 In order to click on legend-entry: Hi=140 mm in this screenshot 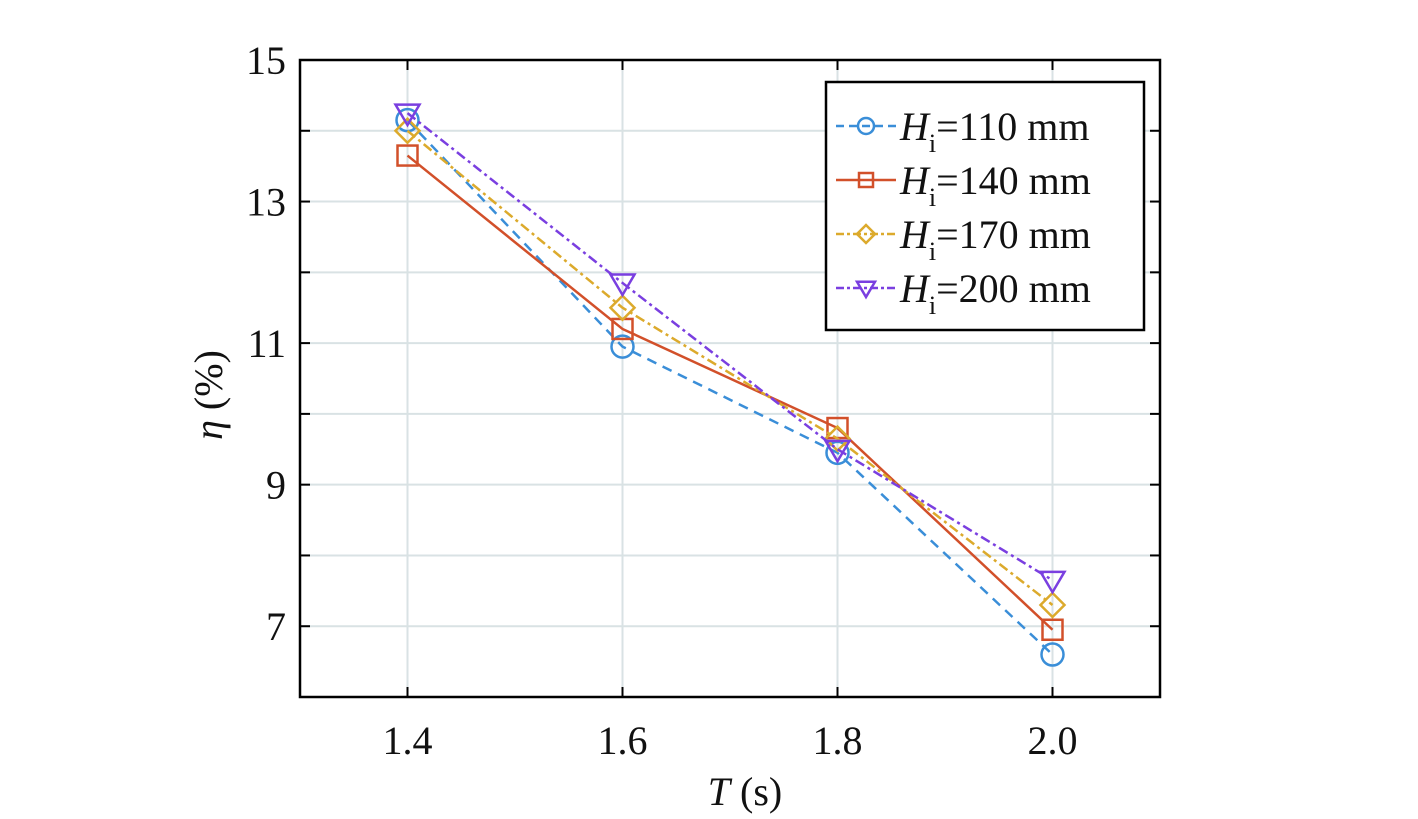, I will do `click(963, 185)`.